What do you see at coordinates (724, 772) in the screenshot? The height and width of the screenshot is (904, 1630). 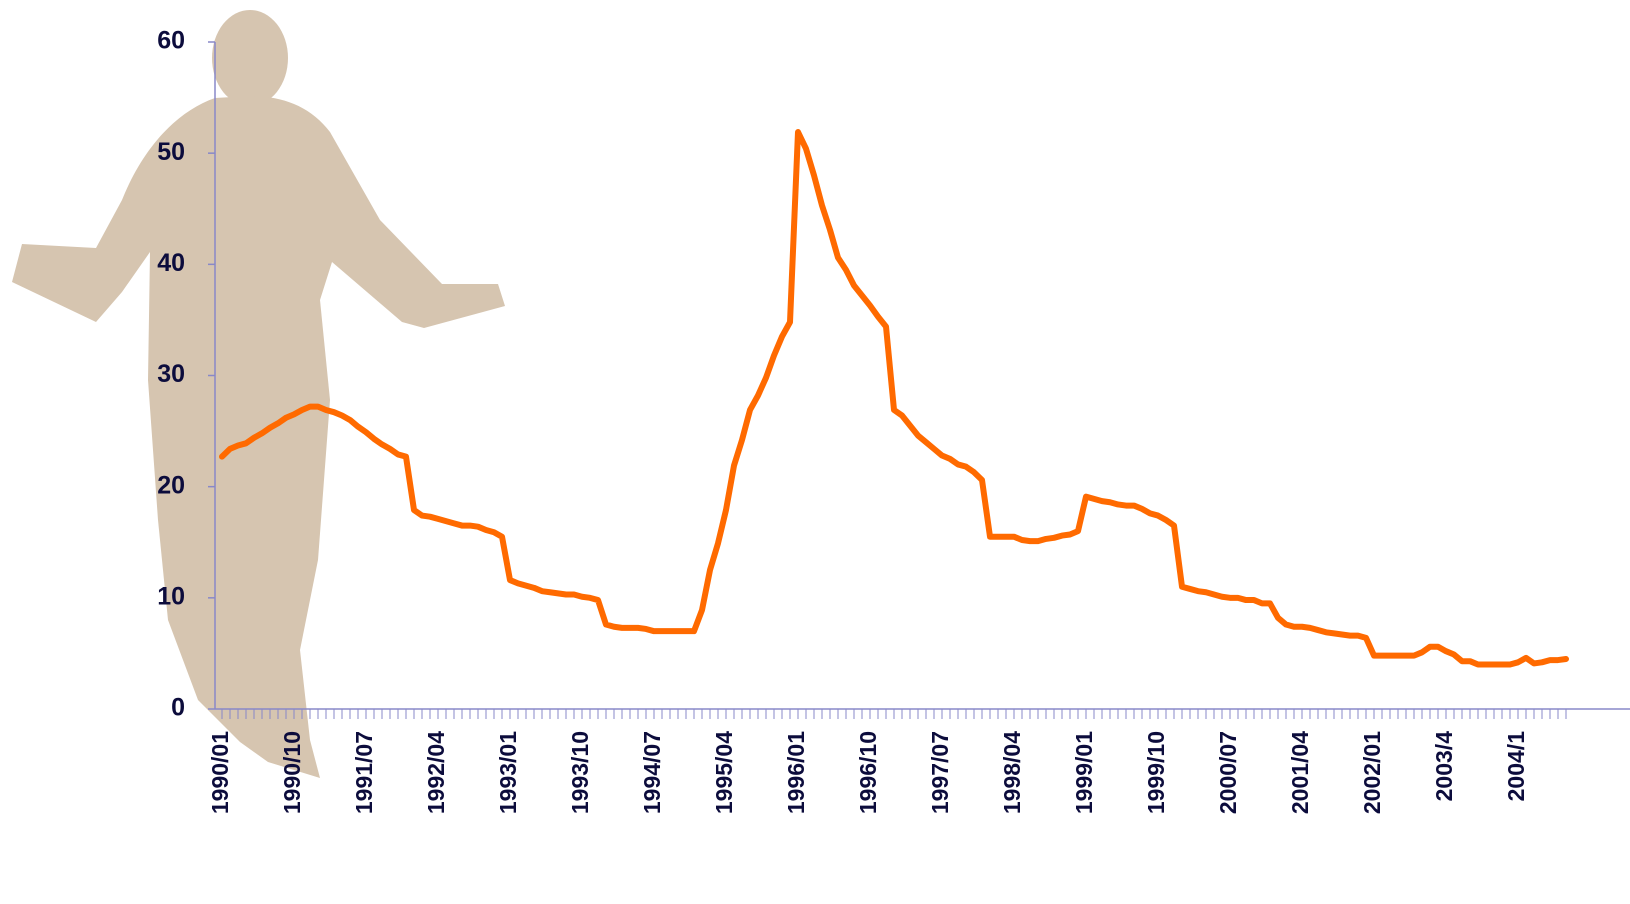 I see `x-tick-label: 1995/04` at bounding box center [724, 772].